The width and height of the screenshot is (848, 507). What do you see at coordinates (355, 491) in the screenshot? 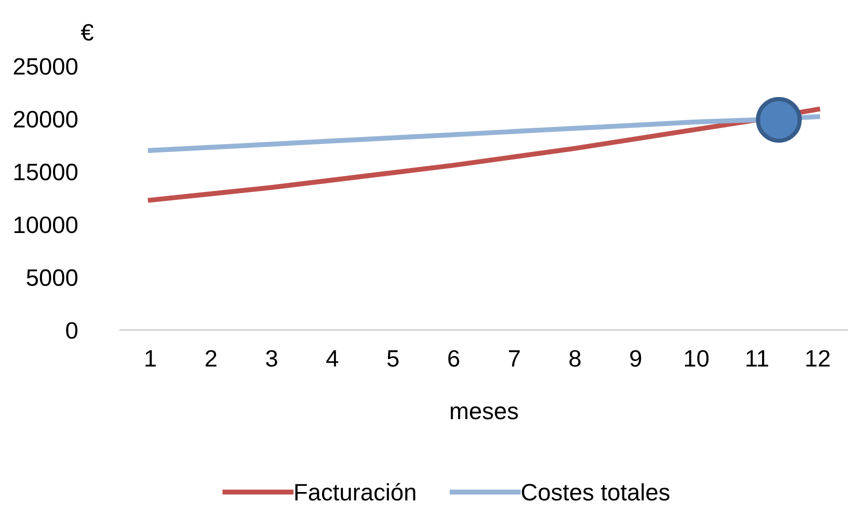
I see `legend-label: Facturación` at bounding box center [355, 491].